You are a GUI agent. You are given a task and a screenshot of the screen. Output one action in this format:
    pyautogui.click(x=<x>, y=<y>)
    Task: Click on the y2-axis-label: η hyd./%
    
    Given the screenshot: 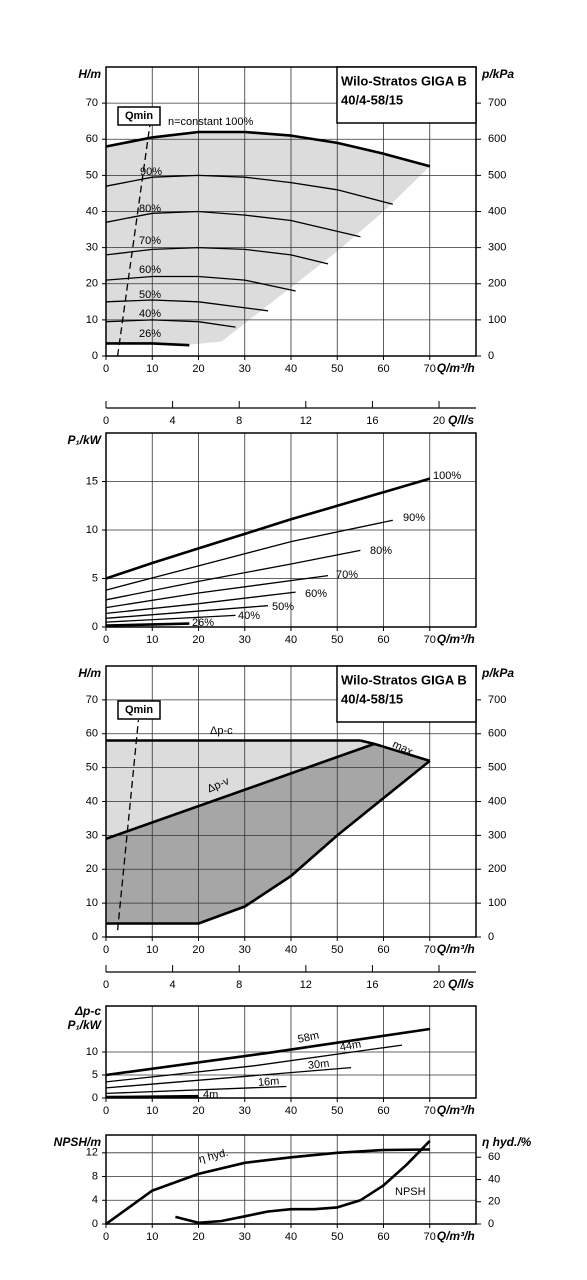 What is the action you would take?
    pyautogui.click(x=507, y=1142)
    